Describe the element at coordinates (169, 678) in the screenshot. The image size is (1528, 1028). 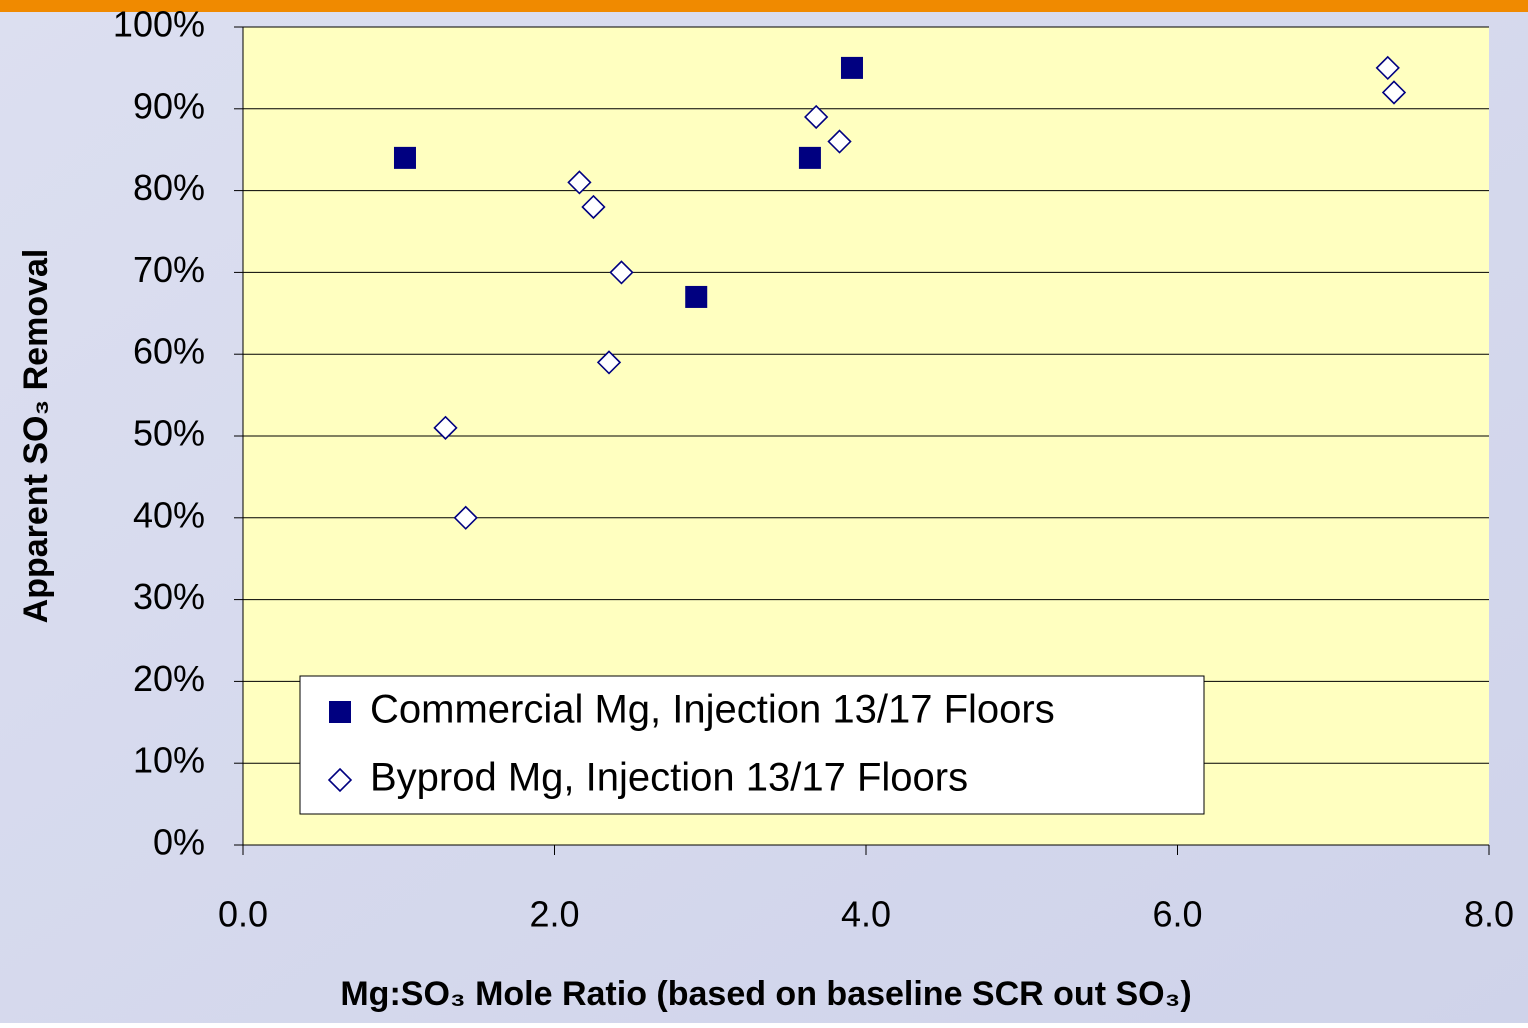
I see `y-tick-label: 20%` at that location.